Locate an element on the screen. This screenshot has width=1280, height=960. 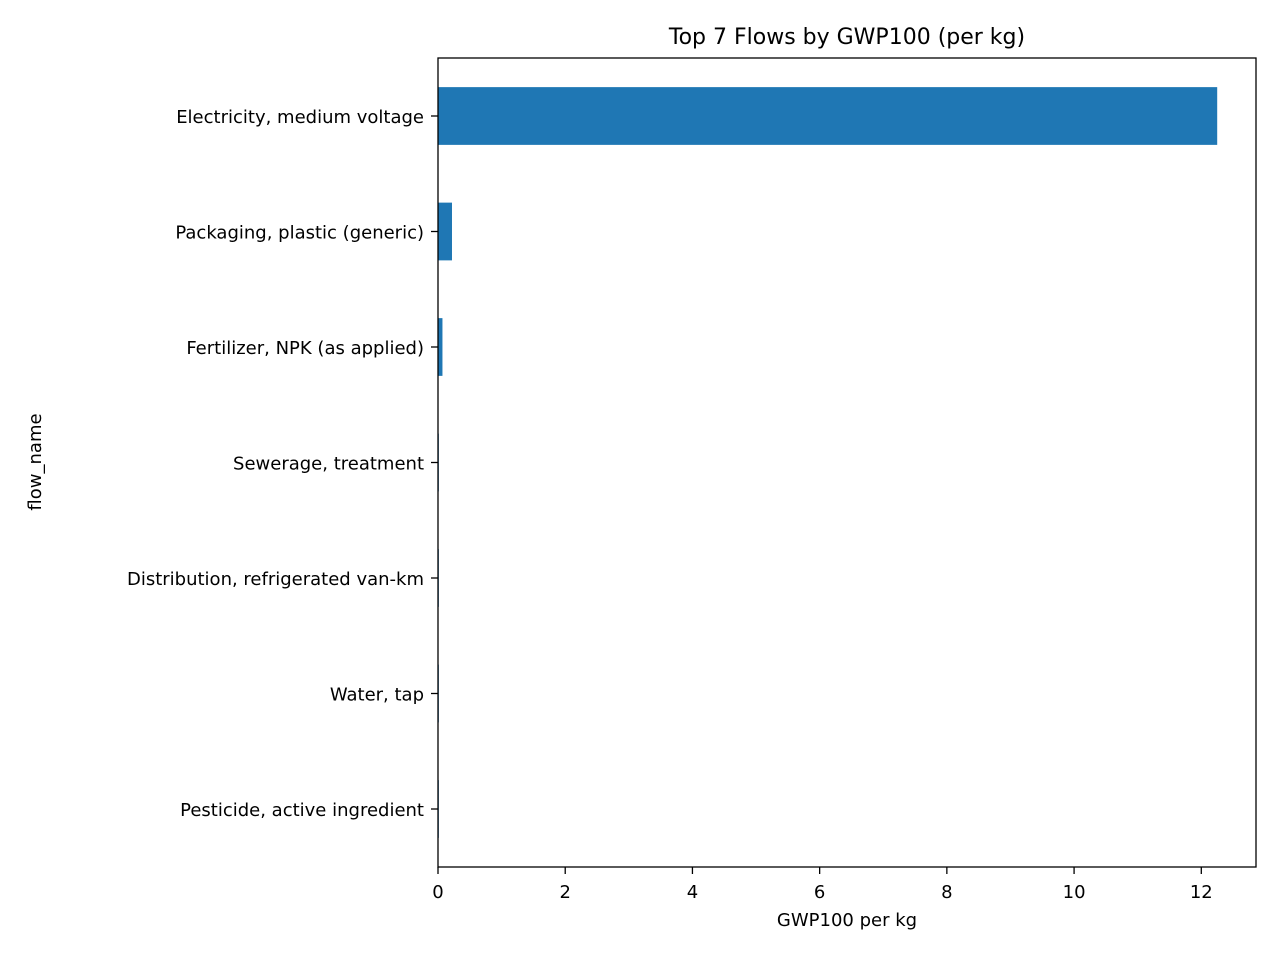
y-tick-label: Packaging, plastic (generic) is located at coordinates (299, 233).